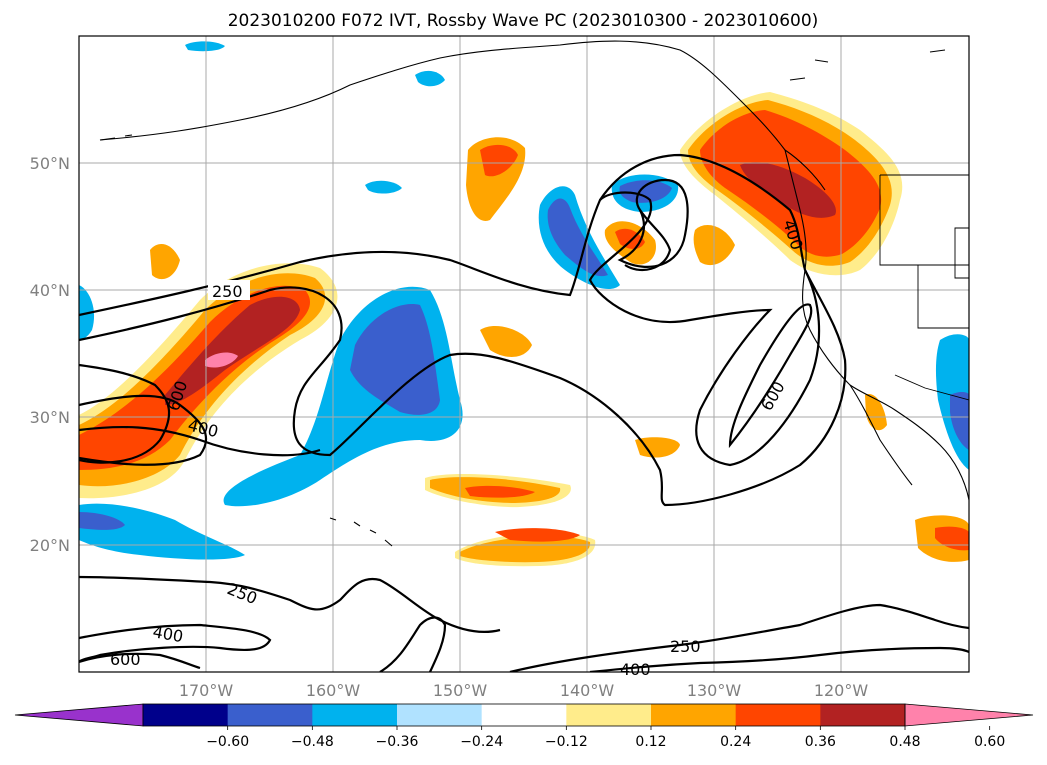 This screenshot has width=1047, height=765. I want to click on shade-positive-north, so click(165, 262).